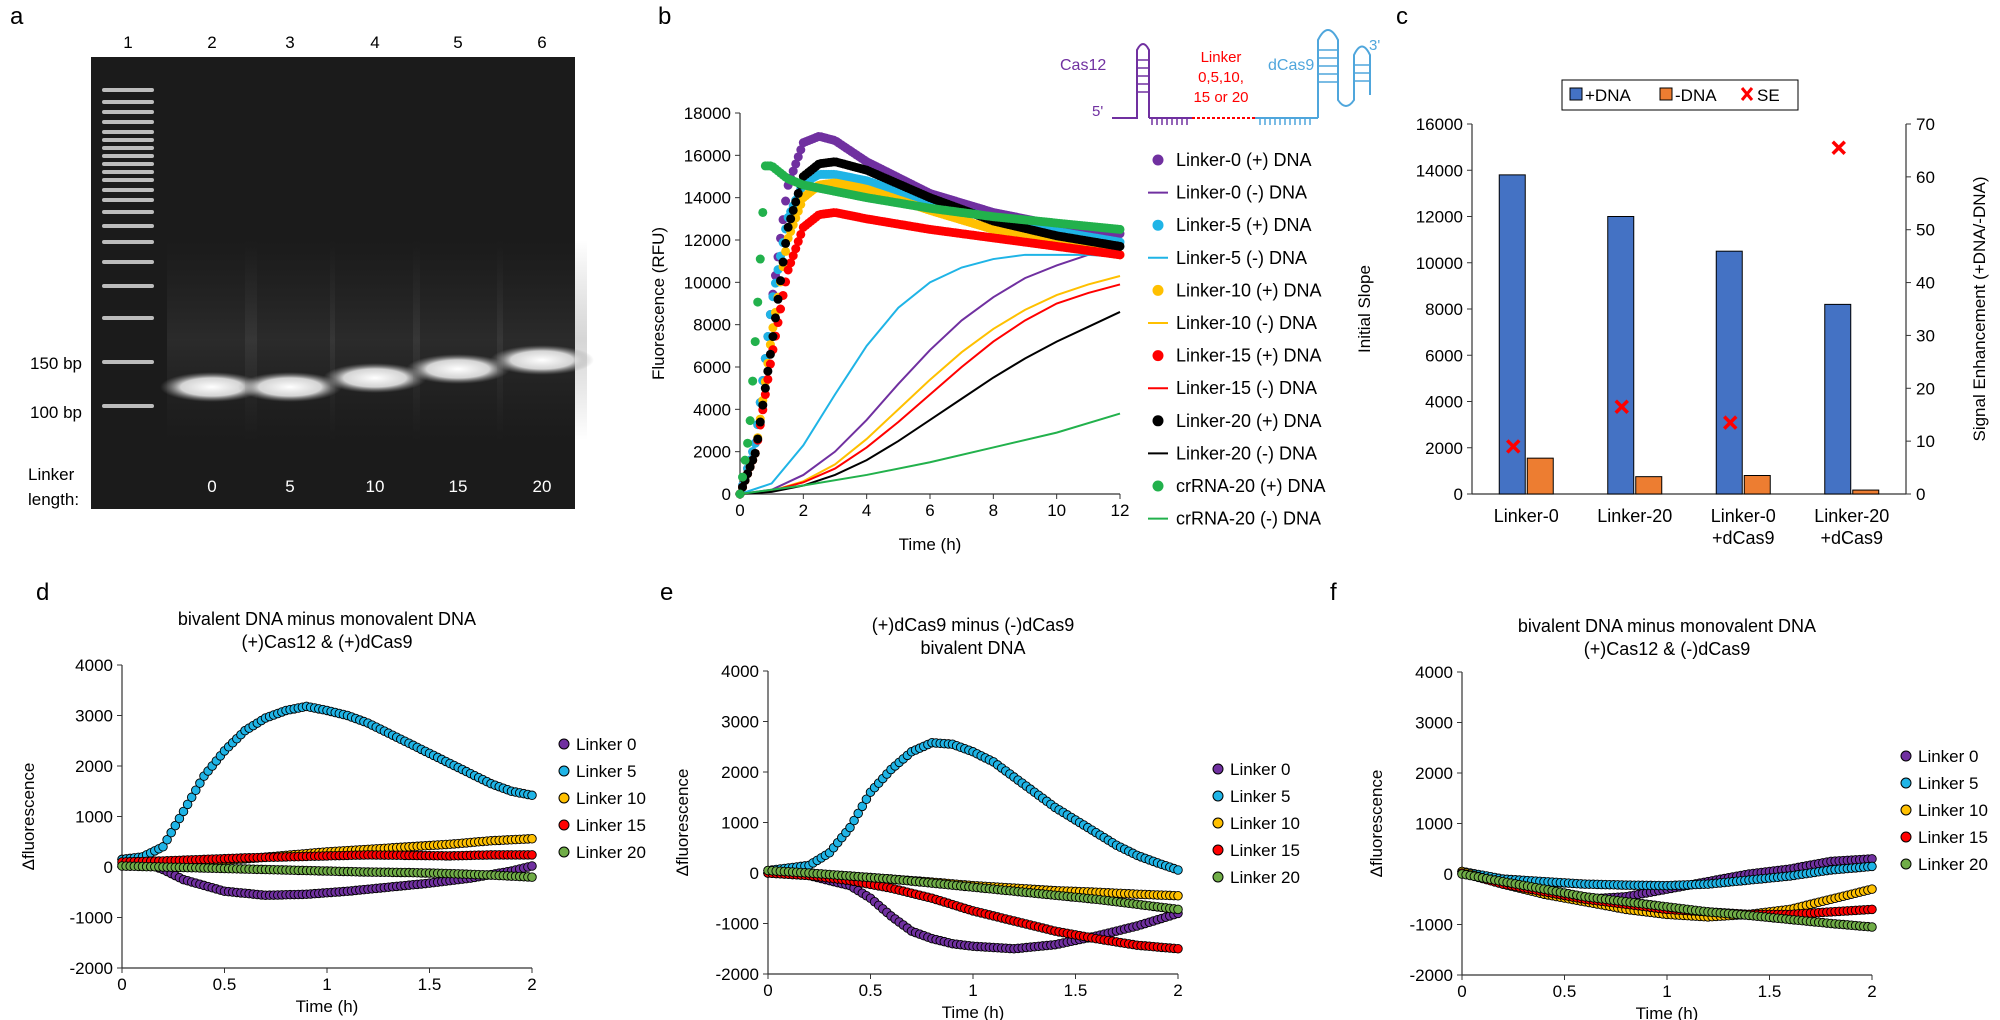  Describe the element at coordinates (1696, 95) in the screenshot. I see `legend-label: -DNA` at that location.